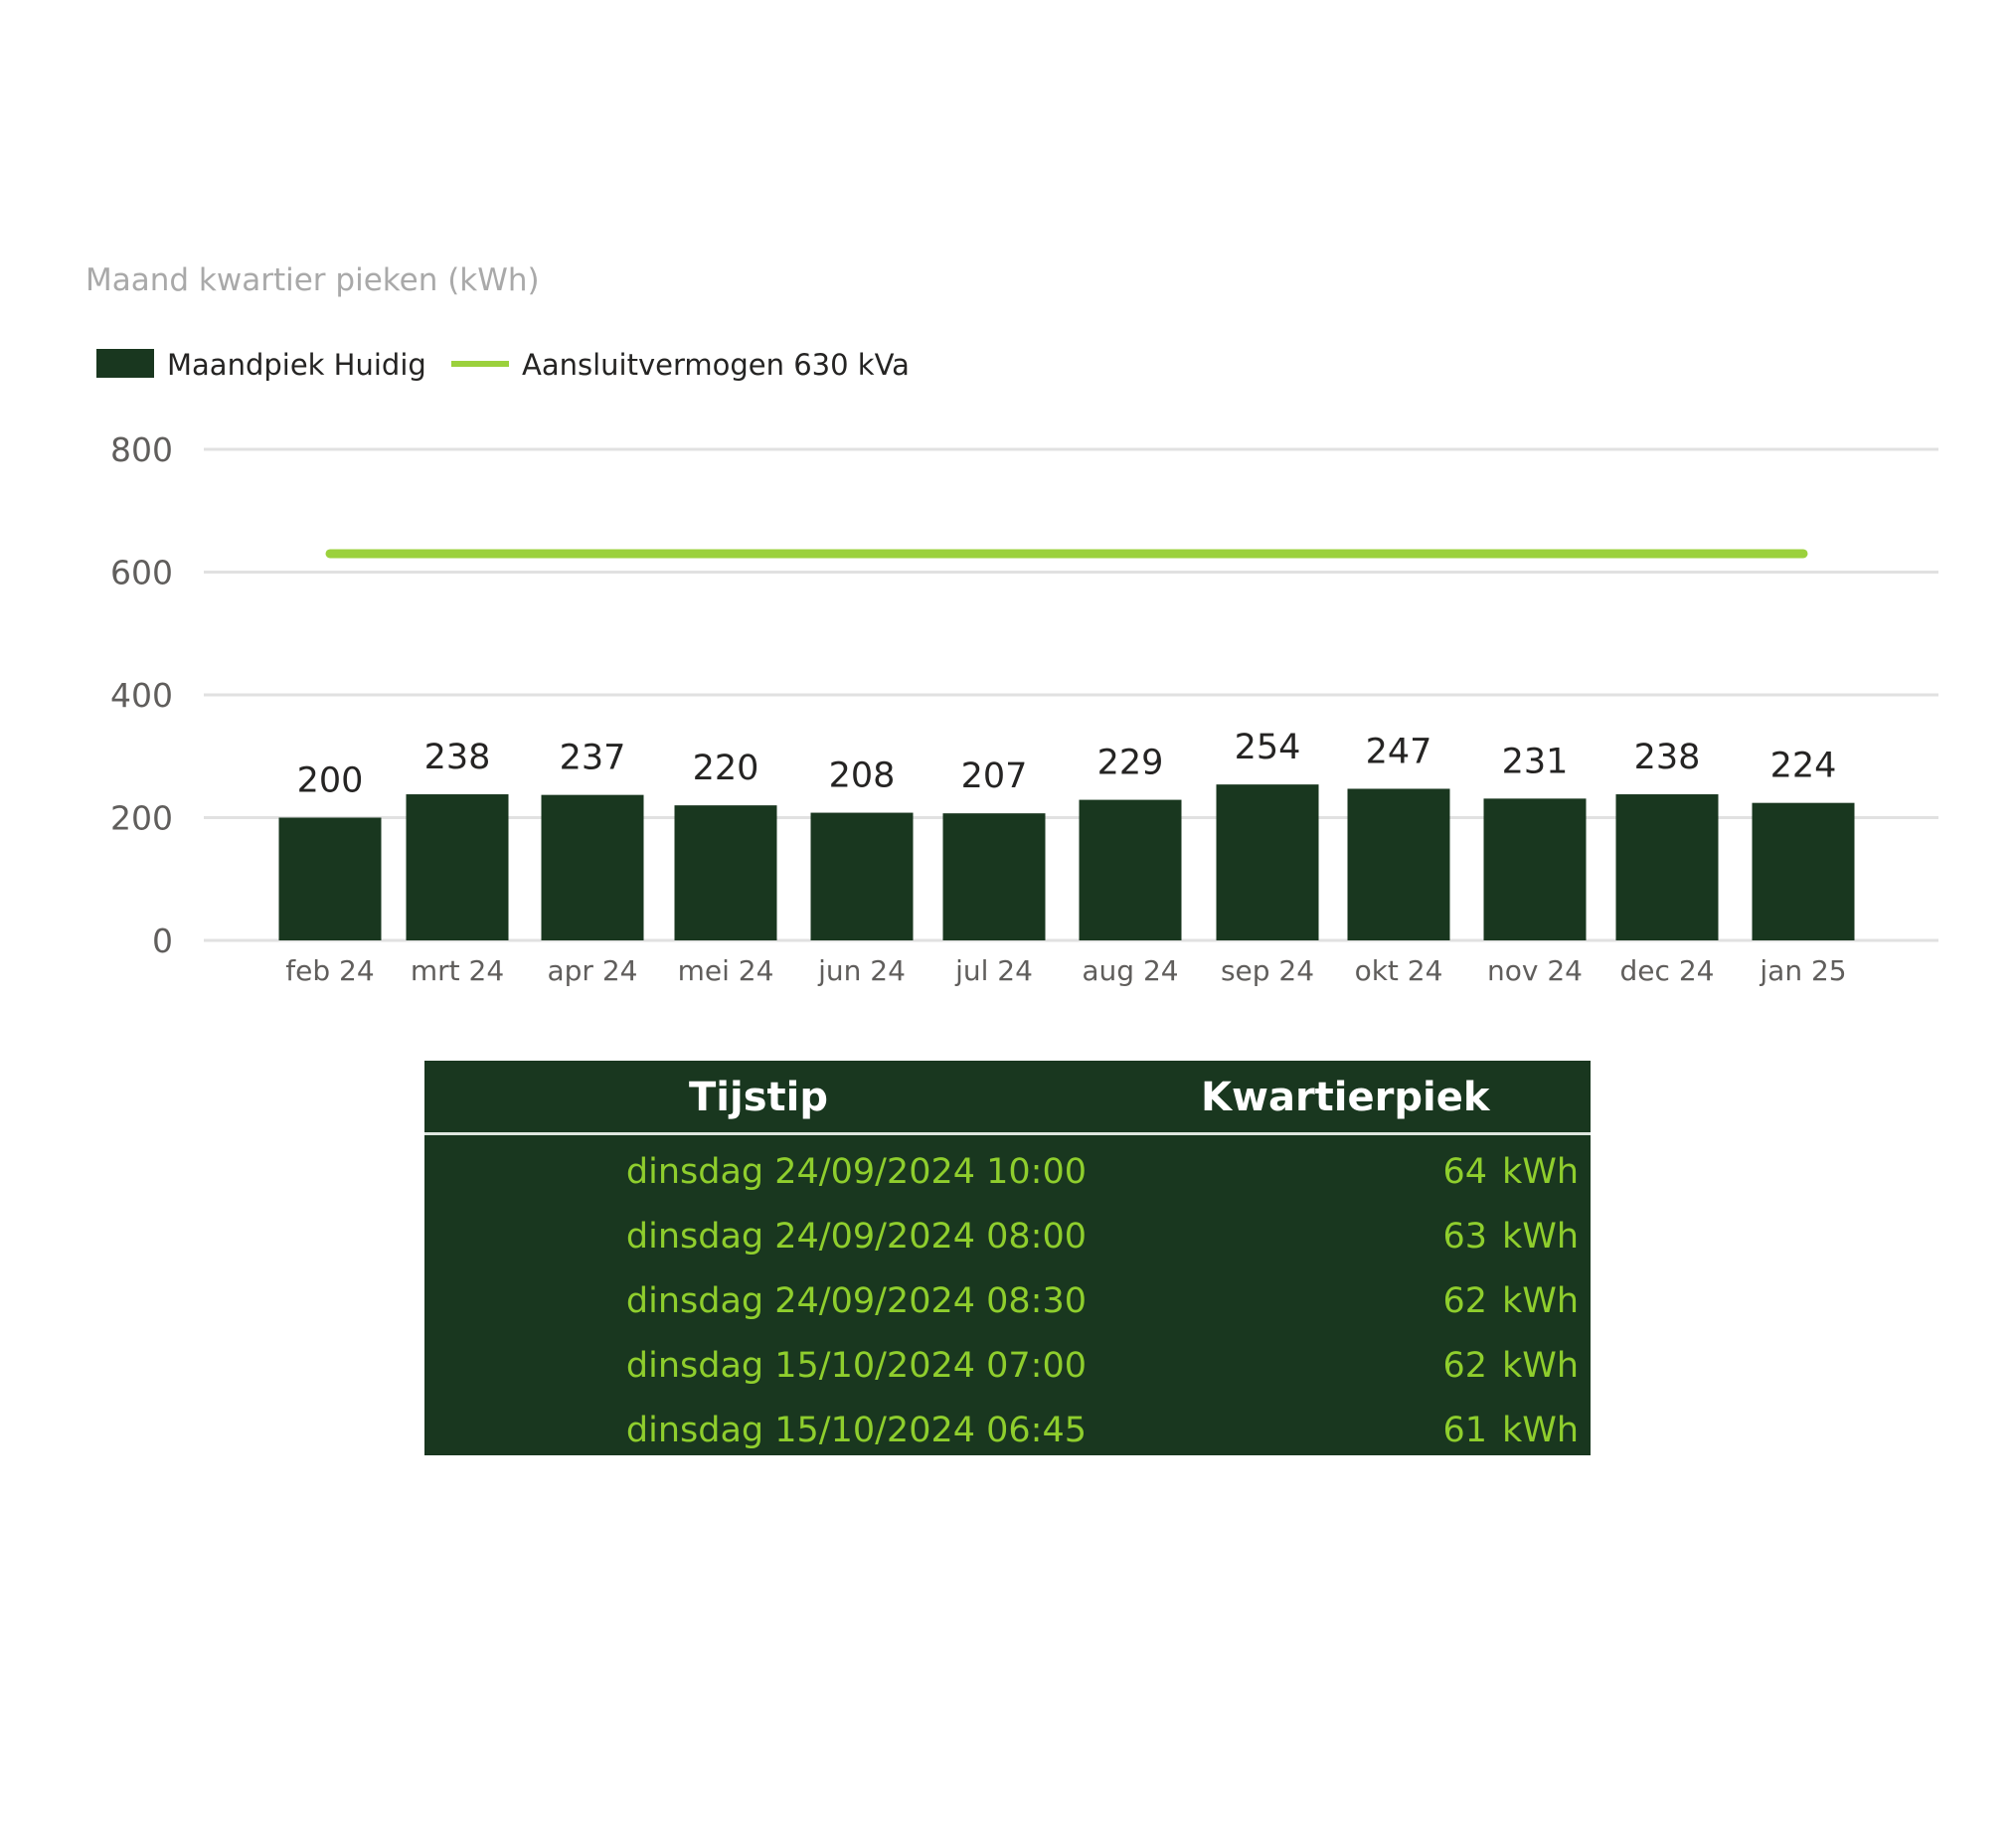  What do you see at coordinates (856, 1301) in the screenshot?
I see `cell-time: dinsdag 24/09/2024 08:30` at bounding box center [856, 1301].